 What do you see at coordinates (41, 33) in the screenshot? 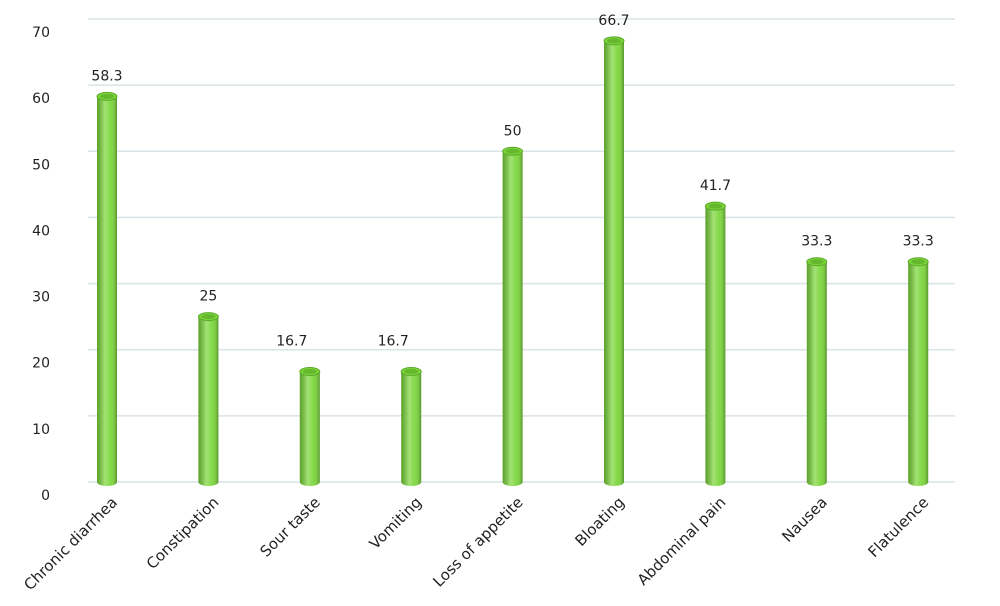
I see `y-tick-label: 70` at bounding box center [41, 33].